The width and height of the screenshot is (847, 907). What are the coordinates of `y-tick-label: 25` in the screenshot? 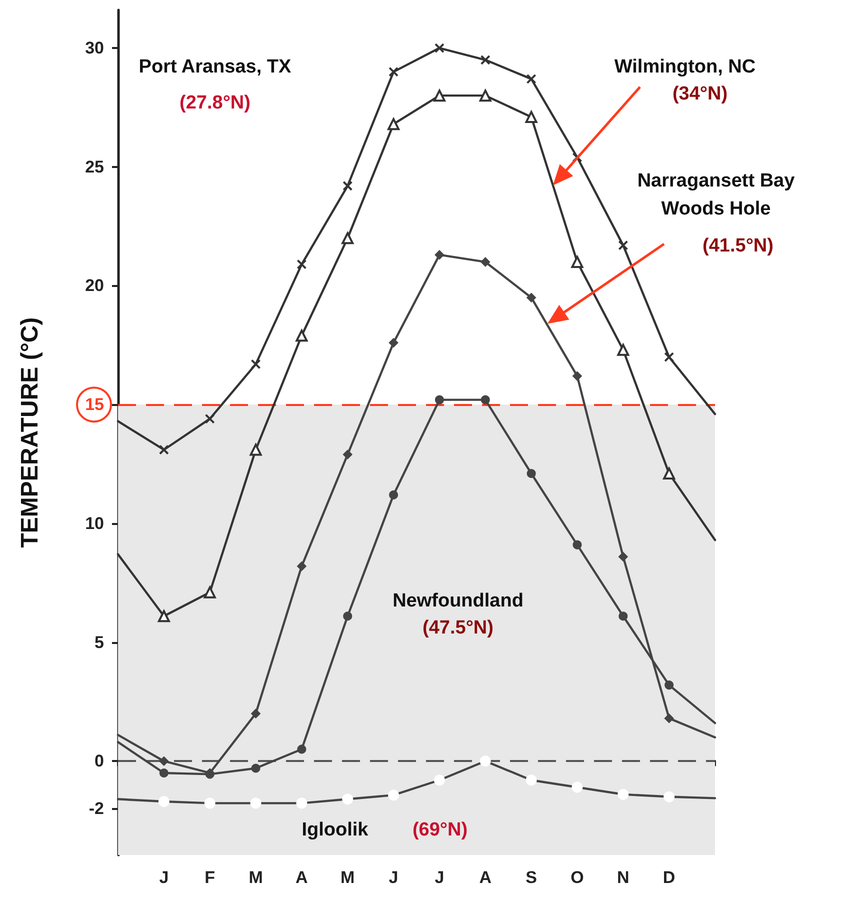 It's located at (94, 166).